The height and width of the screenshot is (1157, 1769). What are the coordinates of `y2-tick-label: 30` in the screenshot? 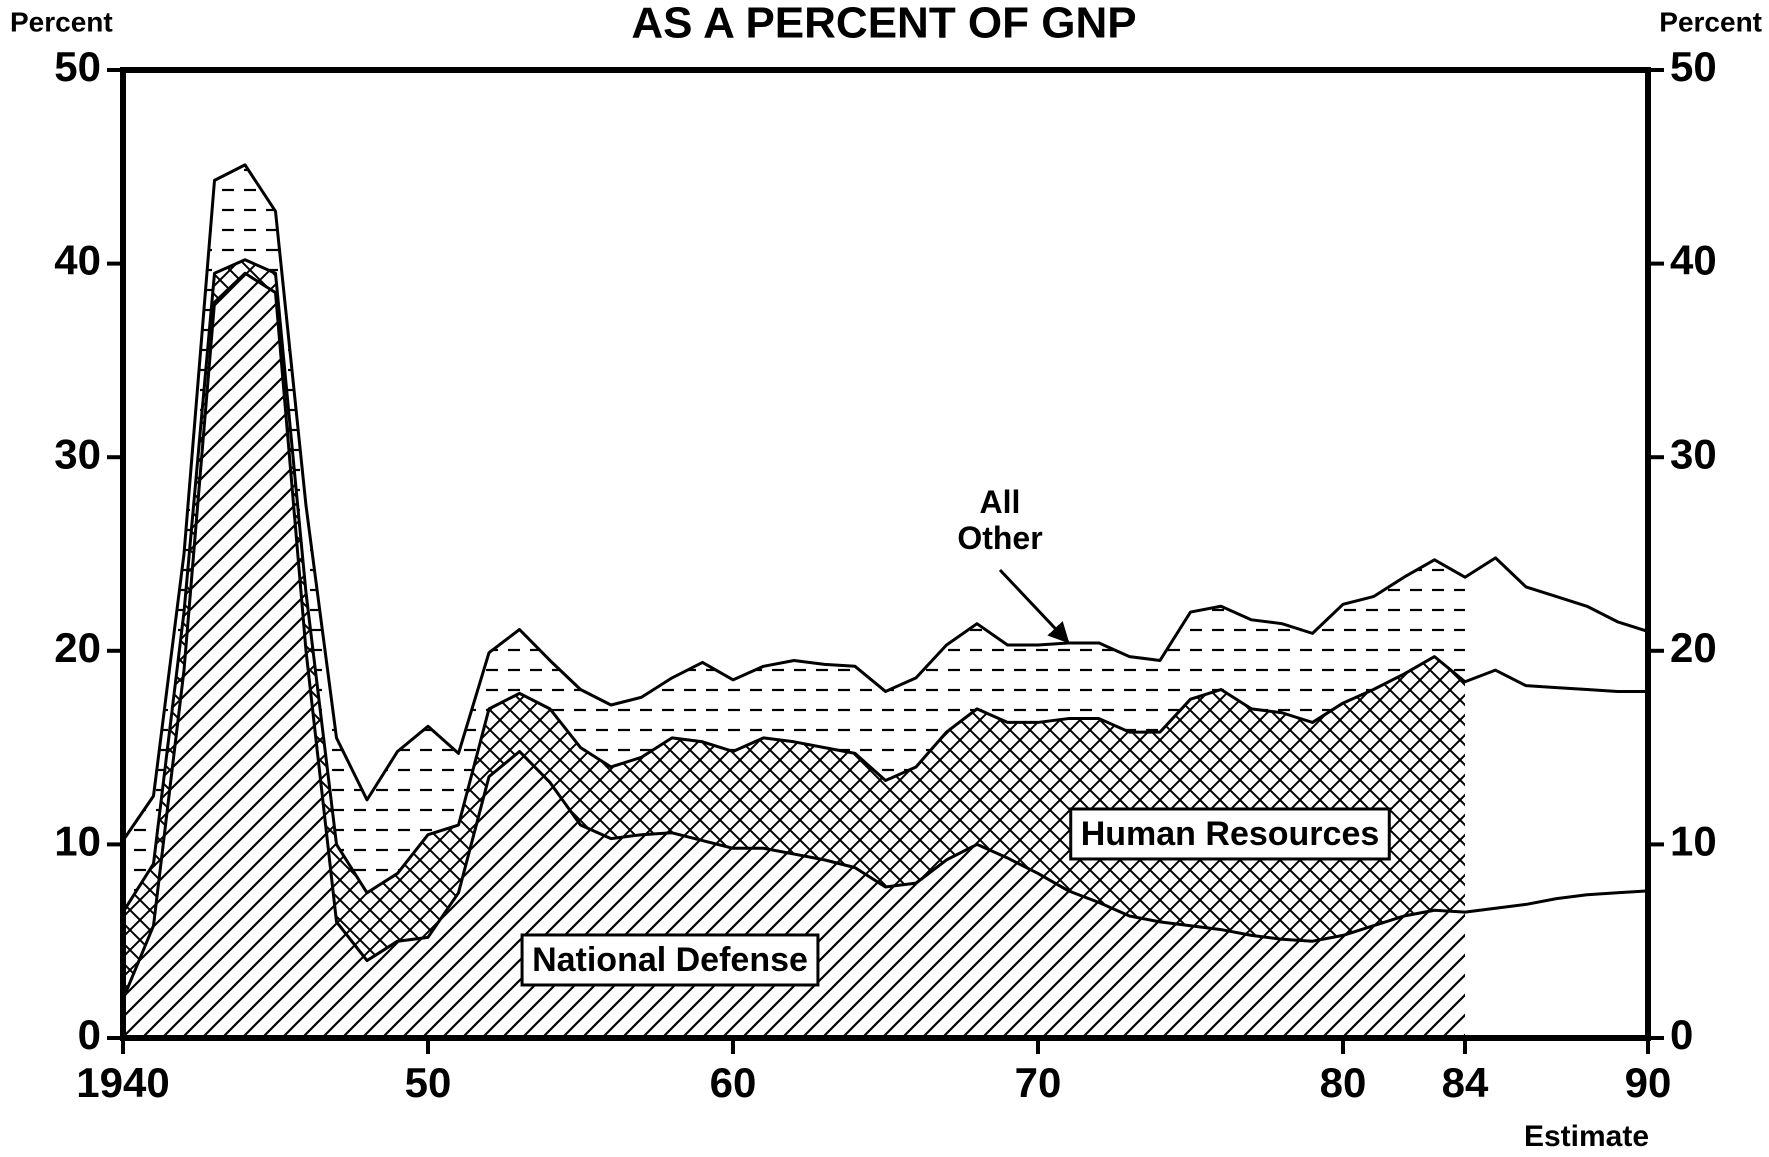 It's located at (1693, 453).